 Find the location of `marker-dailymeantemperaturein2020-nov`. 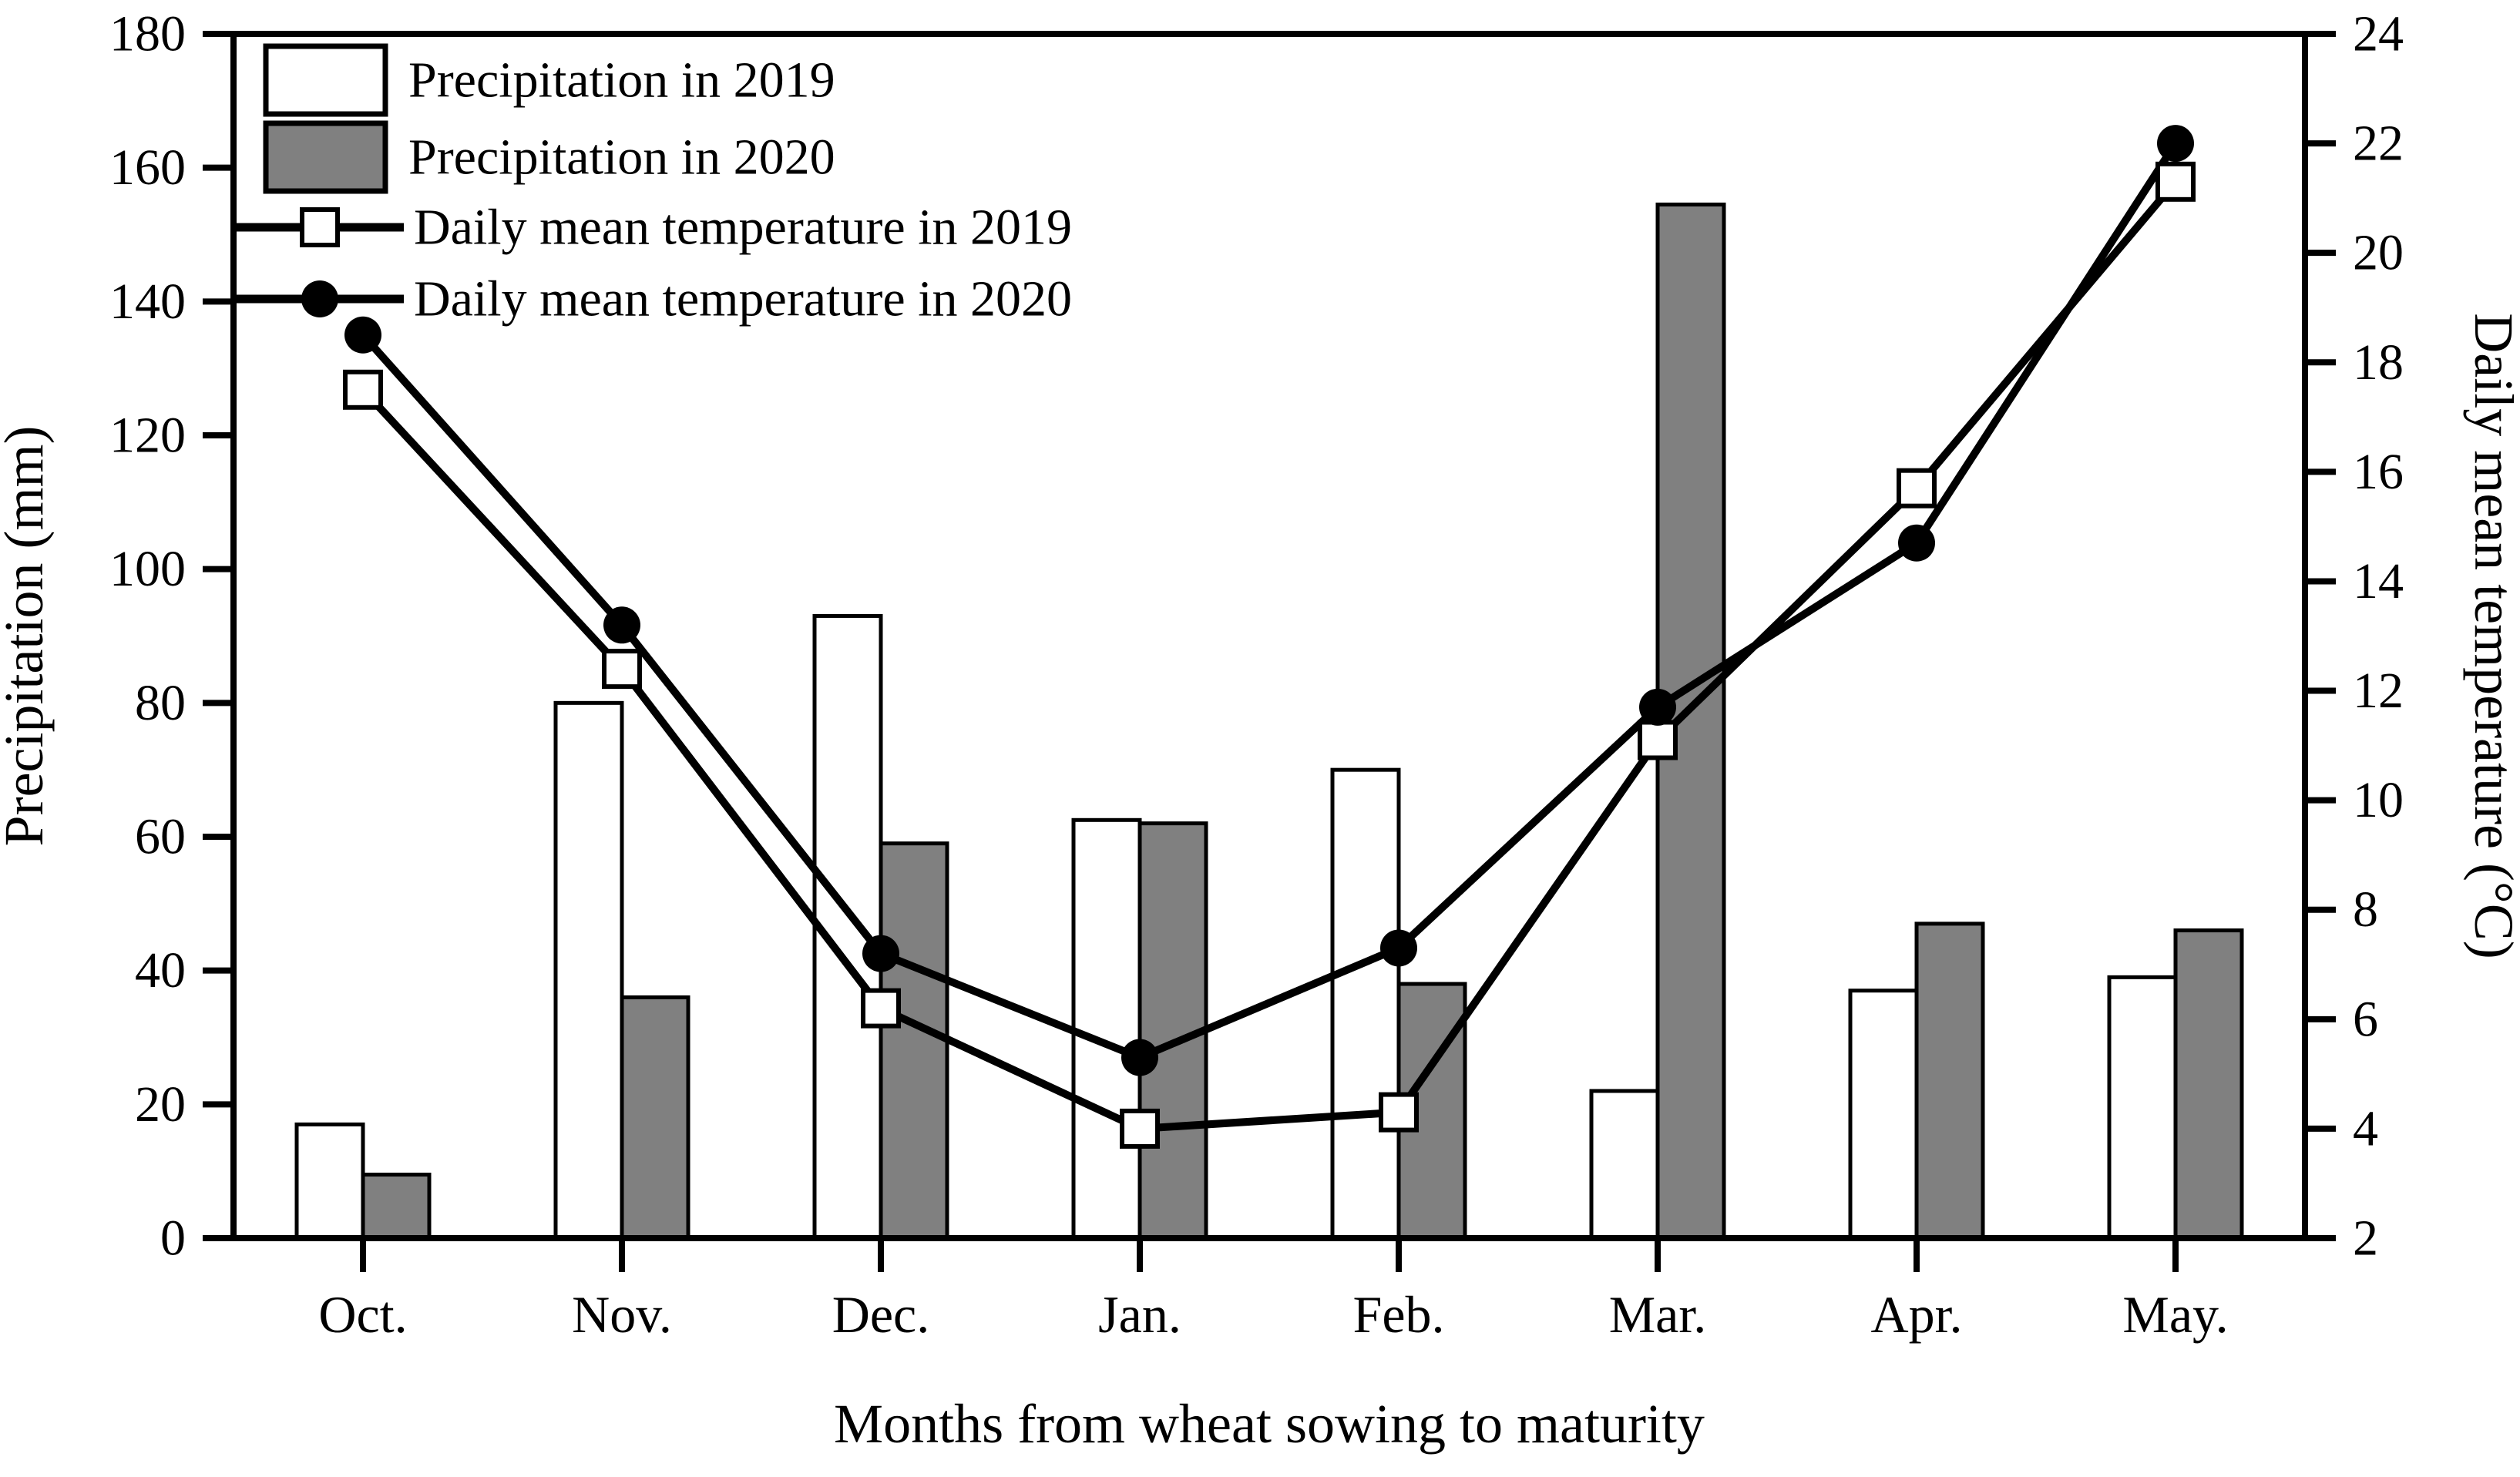

marker-dailymeantemperaturein2020-nov is located at coordinates (621, 625).